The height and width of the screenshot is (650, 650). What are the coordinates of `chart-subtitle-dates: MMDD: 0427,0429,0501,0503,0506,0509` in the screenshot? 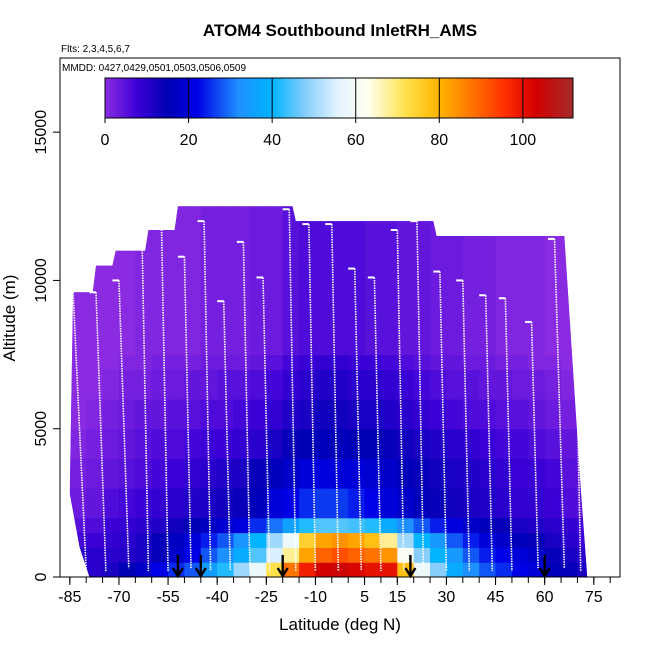 It's located at (154, 68).